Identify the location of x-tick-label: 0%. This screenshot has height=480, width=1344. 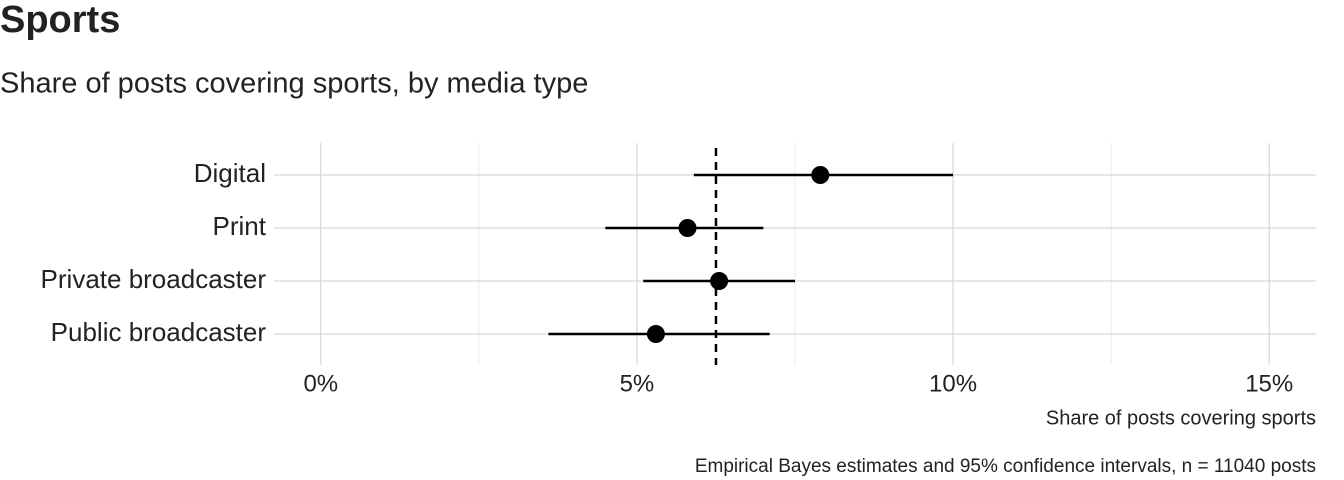
(320, 383).